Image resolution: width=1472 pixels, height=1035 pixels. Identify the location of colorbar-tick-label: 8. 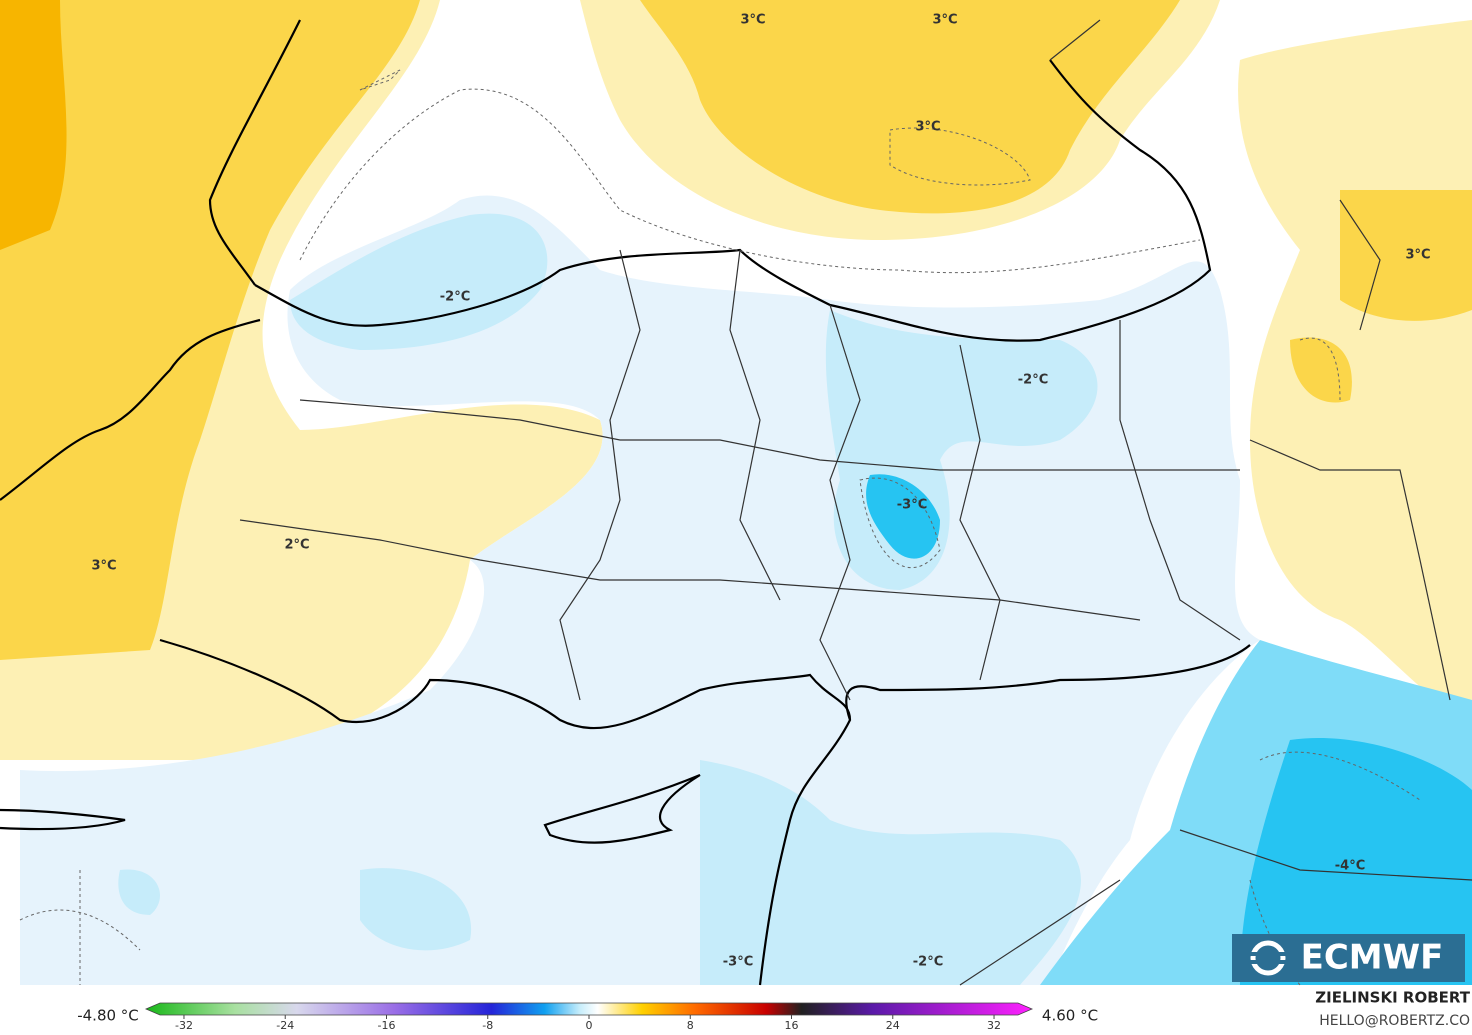
(690, 1025).